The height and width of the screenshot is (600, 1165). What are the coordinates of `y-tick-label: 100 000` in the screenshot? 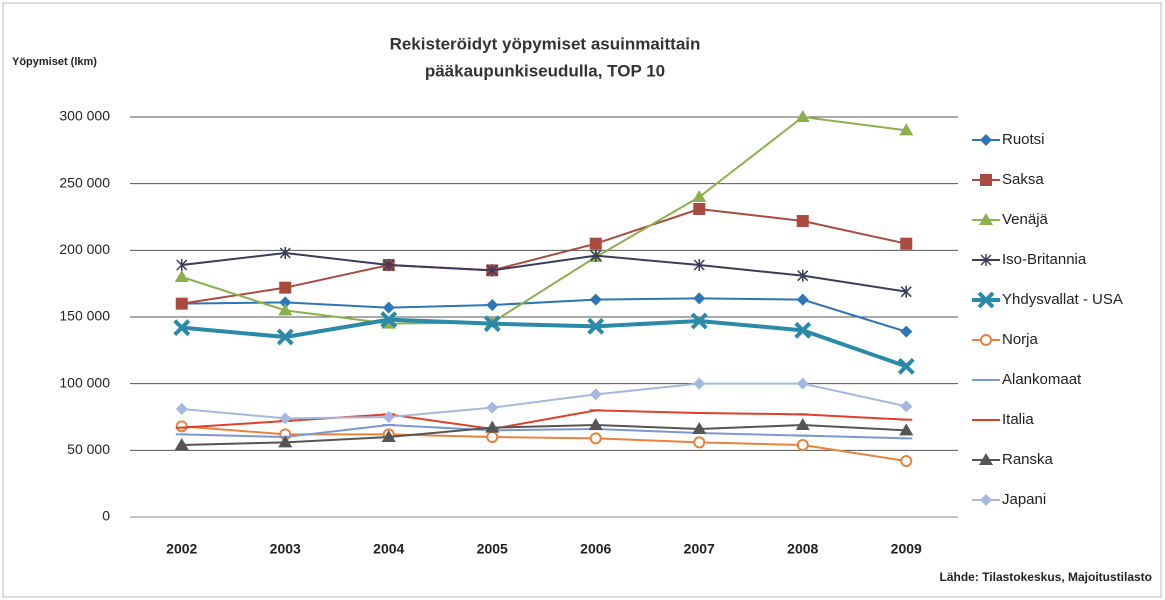 It's located at (84, 382).